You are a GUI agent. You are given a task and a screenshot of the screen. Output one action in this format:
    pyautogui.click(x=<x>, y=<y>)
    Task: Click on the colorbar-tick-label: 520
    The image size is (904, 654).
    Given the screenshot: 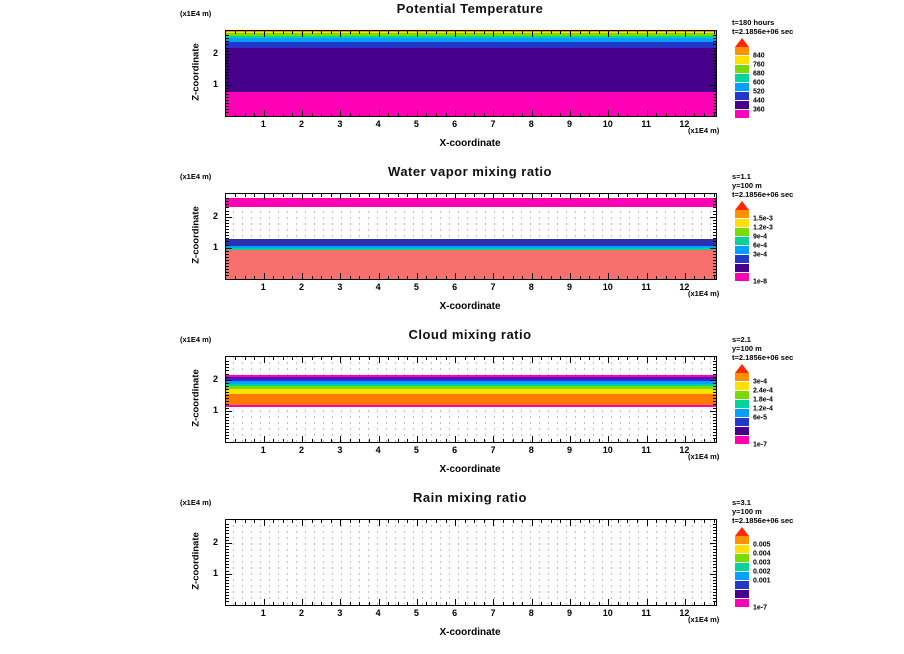 What is the action you would take?
    pyautogui.click(x=759, y=92)
    